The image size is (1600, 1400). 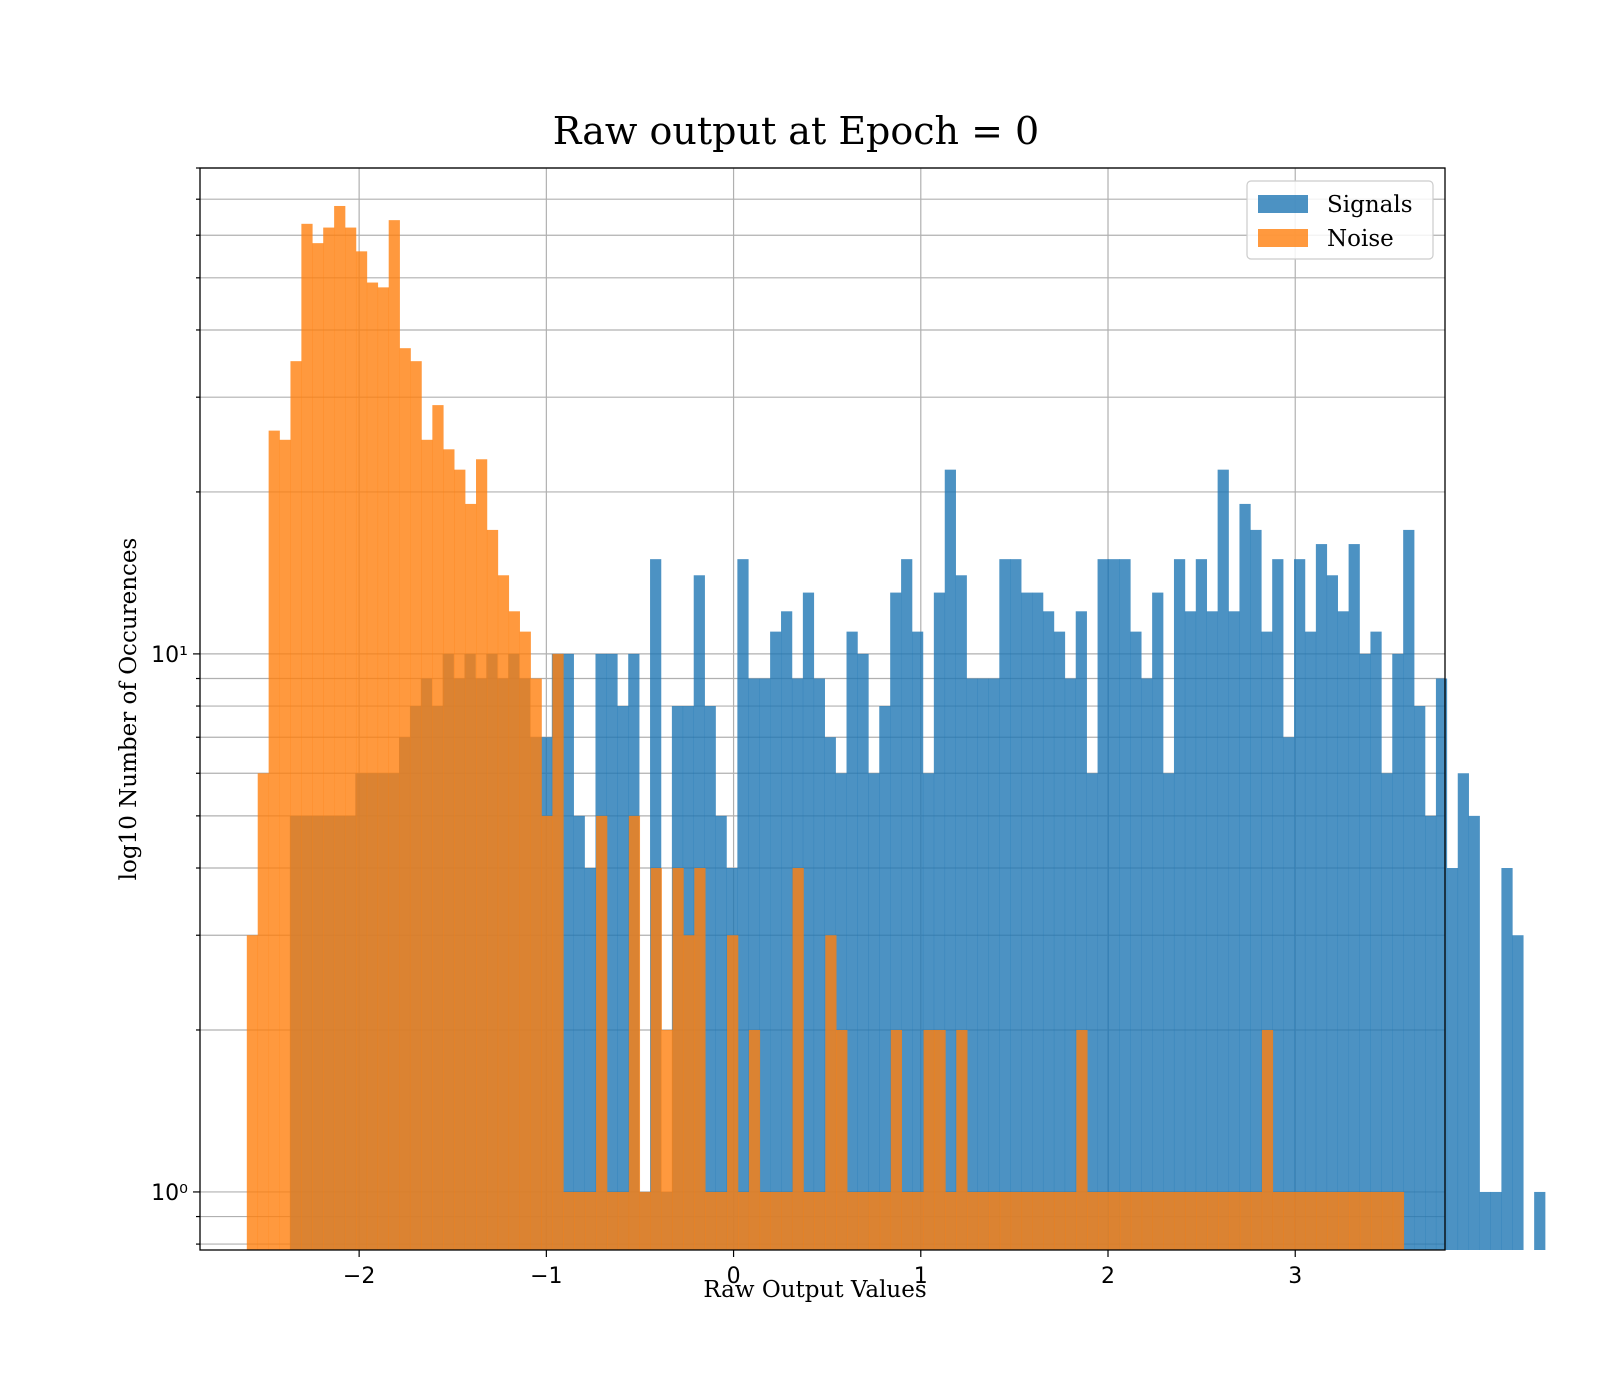 What do you see at coordinates (1108, 1276) in the screenshot?
I see `x-tick-label: 2` at bounding box center [1108, 1276].